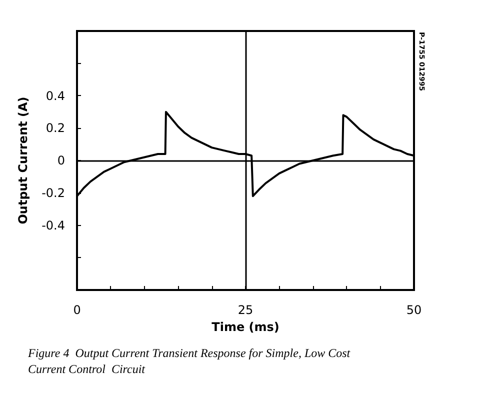 The image size is (485, 394). Describe the element at coordinates (414, 310) in the screenshot. I see `x-tick-label: 50` at that location.